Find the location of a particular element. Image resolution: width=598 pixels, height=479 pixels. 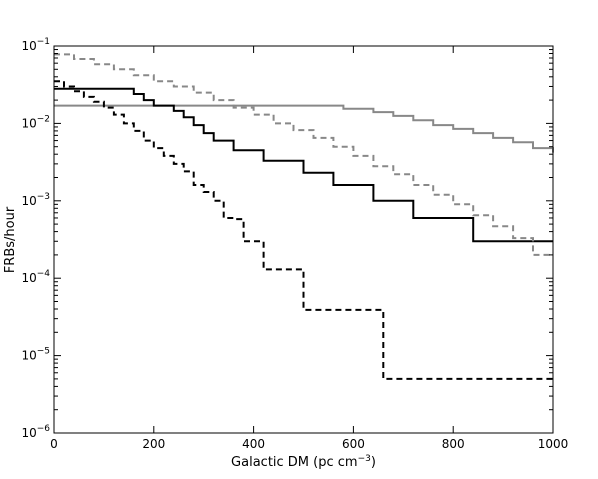

x-tick-label: 600 is located at coordinates (353, 444).